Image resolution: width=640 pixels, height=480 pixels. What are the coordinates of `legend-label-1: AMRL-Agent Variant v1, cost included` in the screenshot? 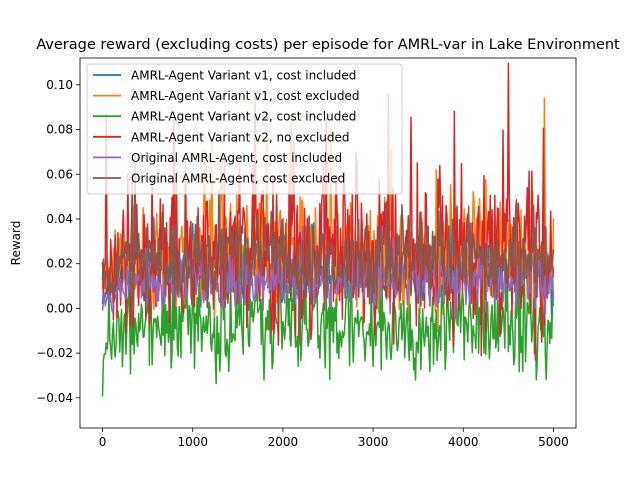 It's located at (243, 76).